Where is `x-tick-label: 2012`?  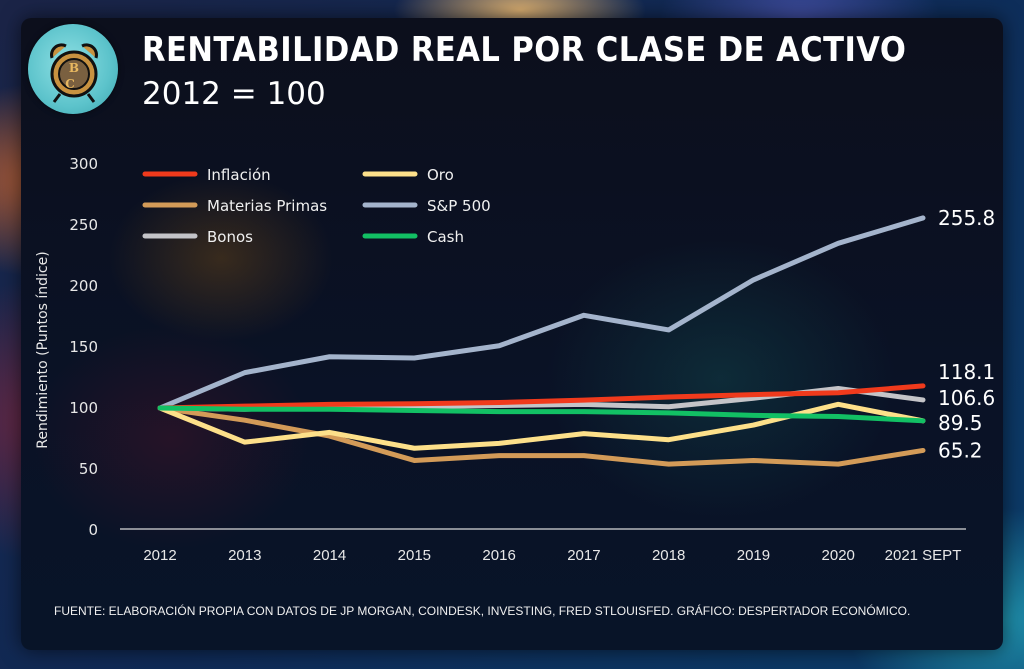
x-tick-label: 2012 is located at coordinates (159, 555).